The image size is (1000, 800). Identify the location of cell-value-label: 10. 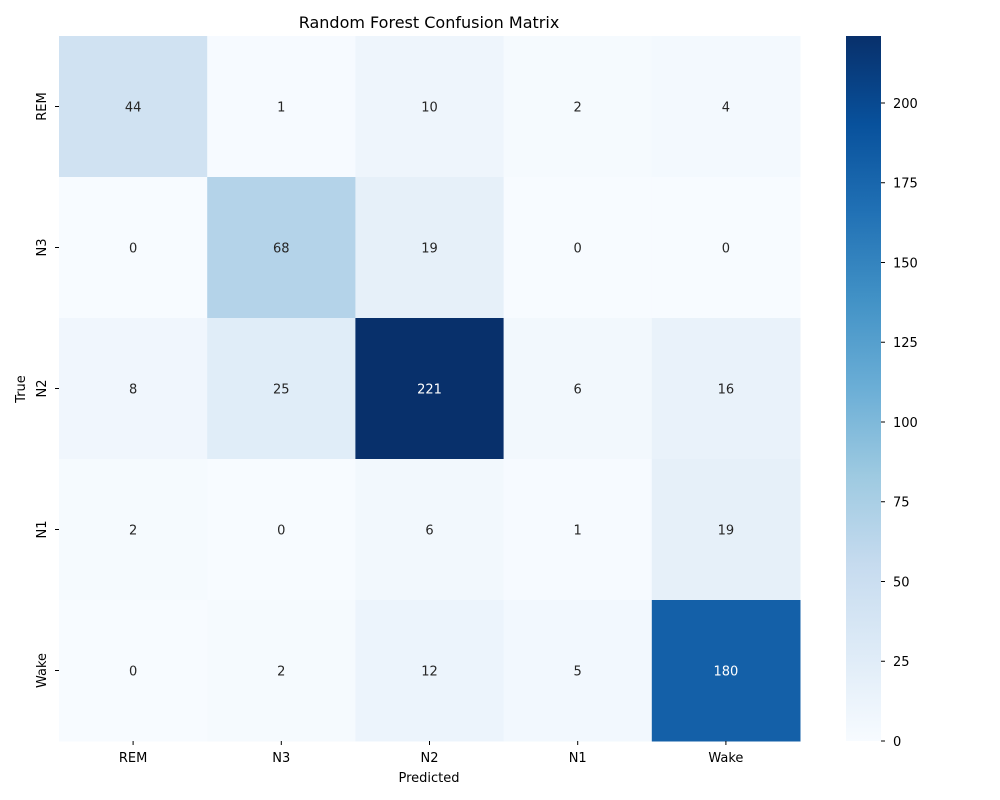
(429, 108).